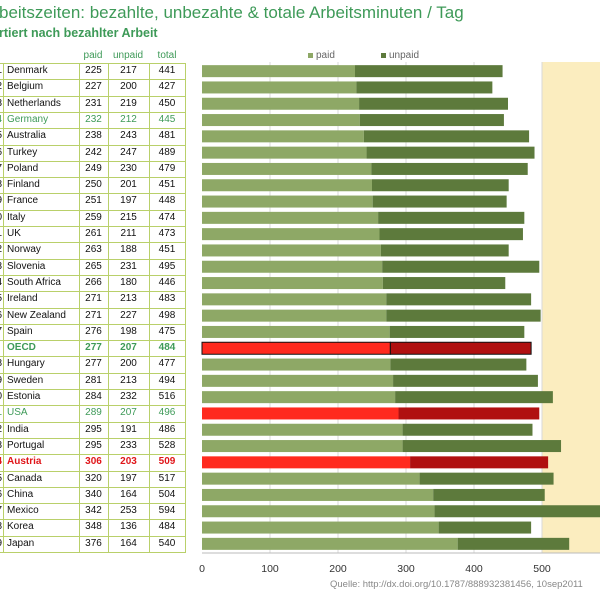 The height and width of the screenshot is (600, 600). Describe the element at coordinates (34, 103) in the screenshot. I see `row-country: Netherlands` at that location.